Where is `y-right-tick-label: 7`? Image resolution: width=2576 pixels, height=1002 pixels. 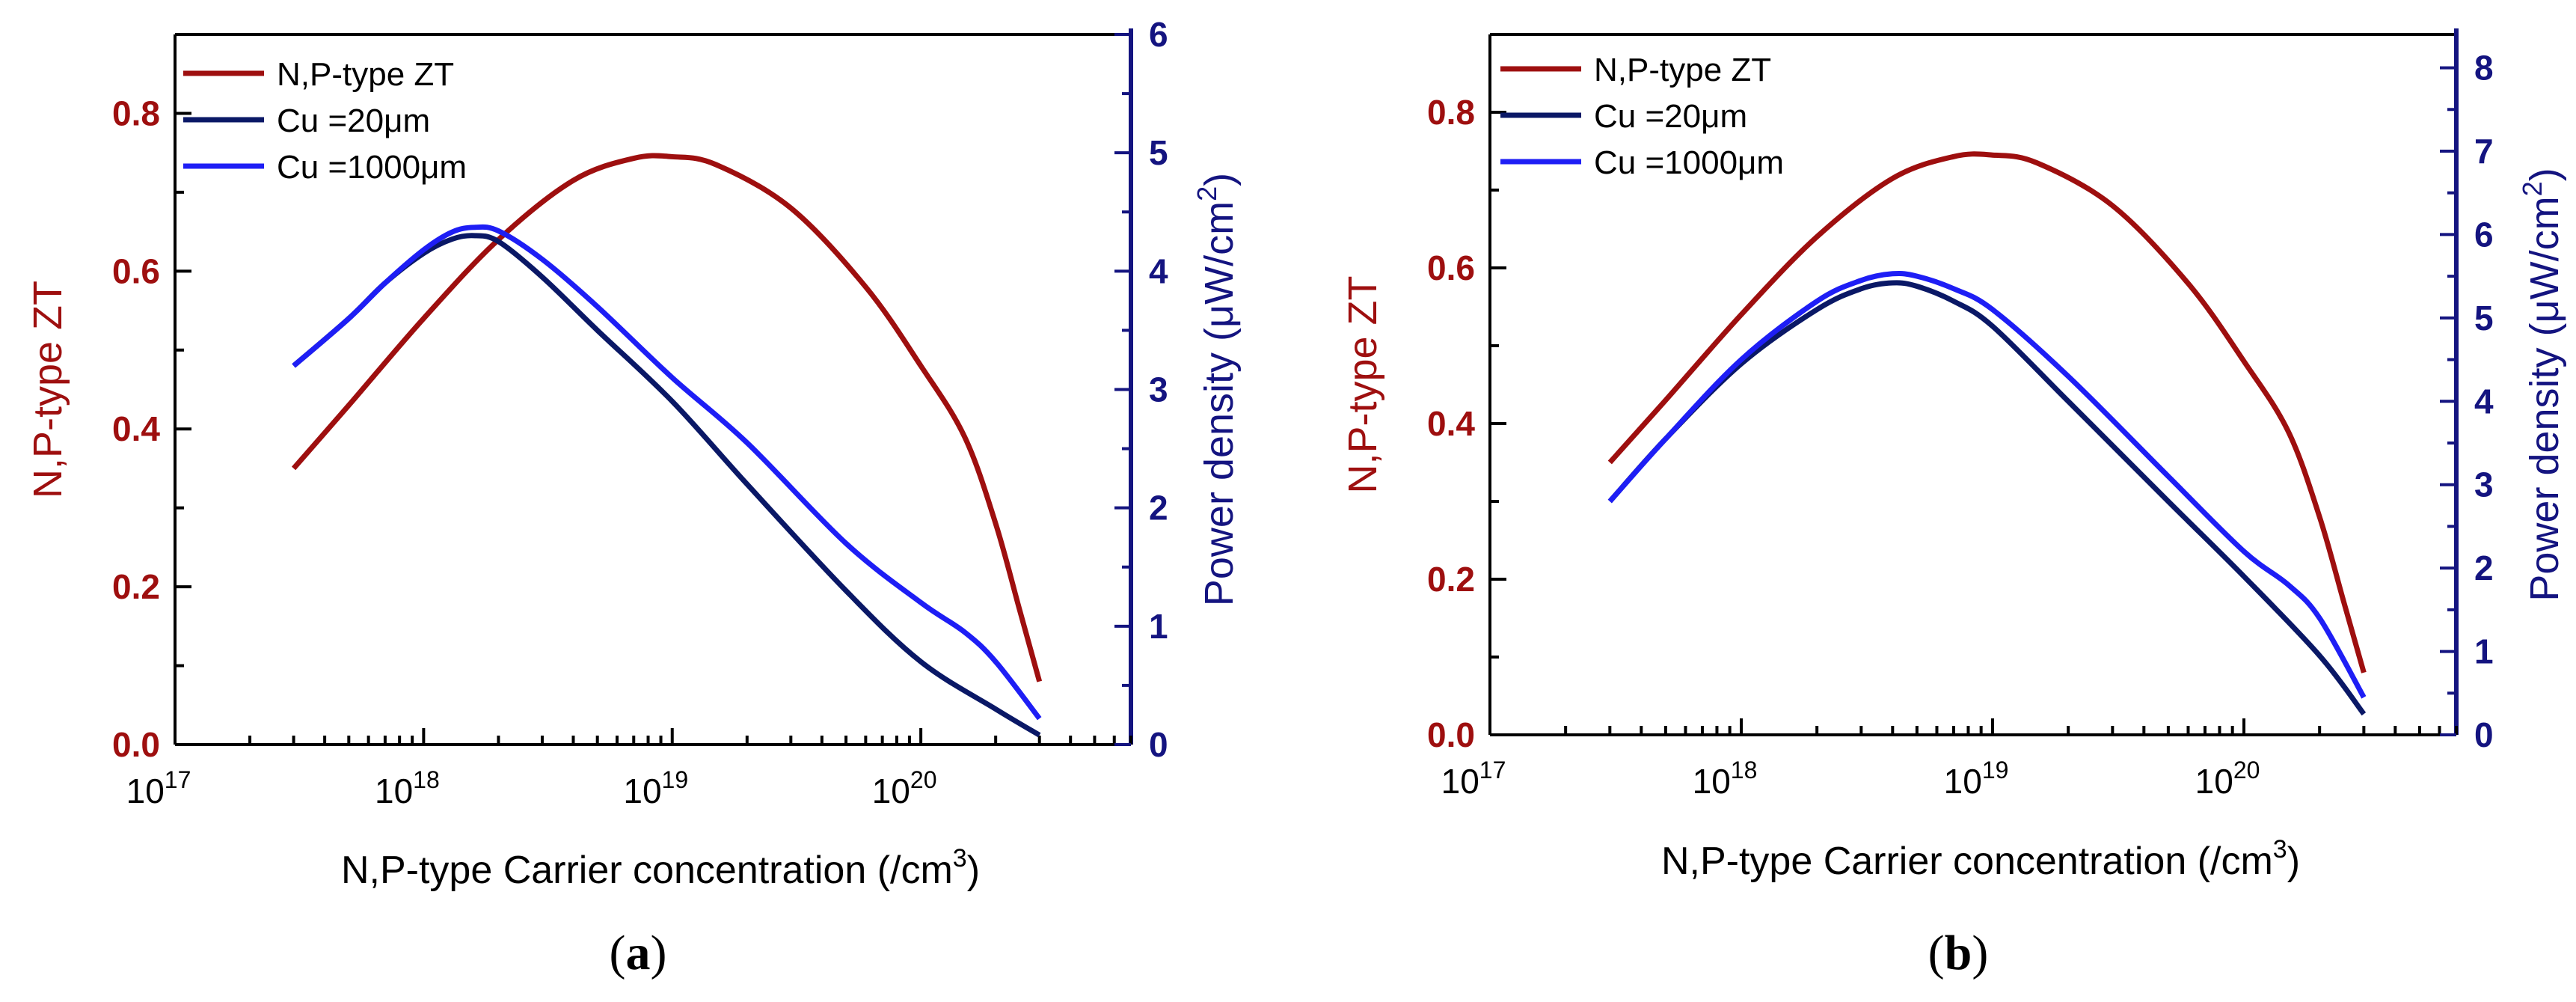 y-right-tick-label: 7 is located at coordinates (2484, 151).